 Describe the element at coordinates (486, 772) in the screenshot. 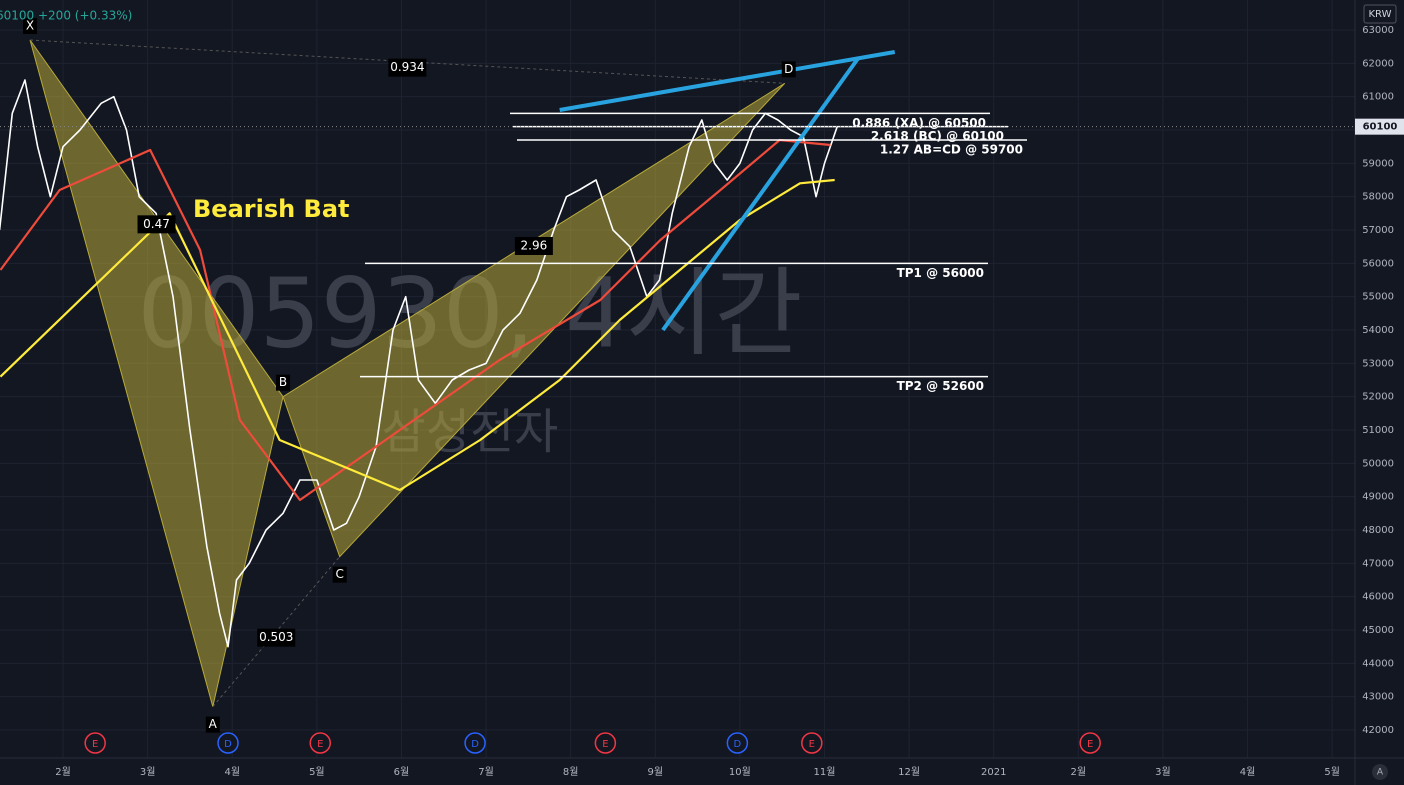

I see `x-tick-label: 7월` at that location.